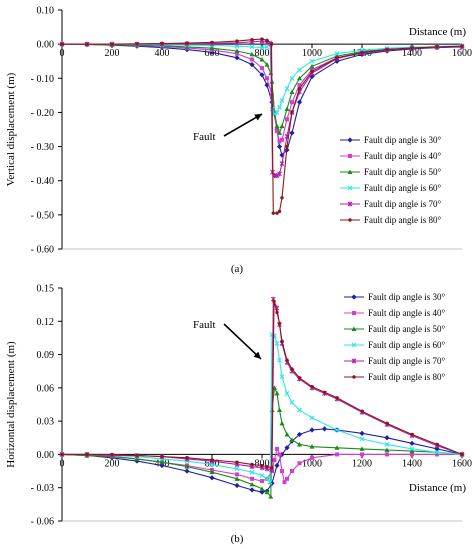 The height and width of the screenshot is (549, 474). Describe the element at coordinates (11, 129) in the screenshot. I see `y-axis-title: Vertical displacement (m)` at that location.